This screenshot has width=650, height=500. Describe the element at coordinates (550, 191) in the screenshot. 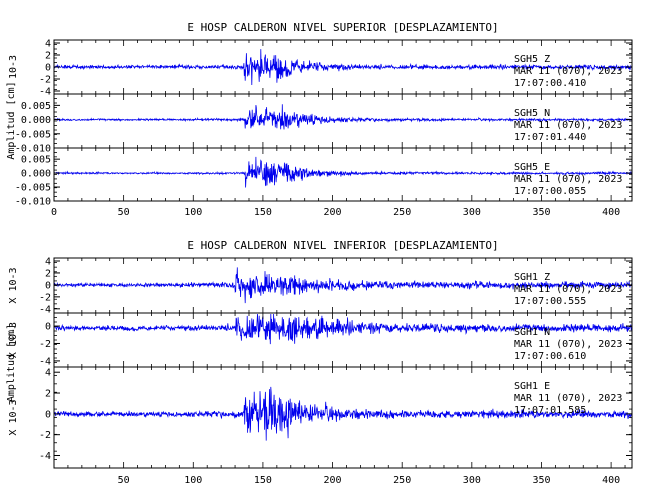

I see `record-time-label: 17:07:00.055` at that location.